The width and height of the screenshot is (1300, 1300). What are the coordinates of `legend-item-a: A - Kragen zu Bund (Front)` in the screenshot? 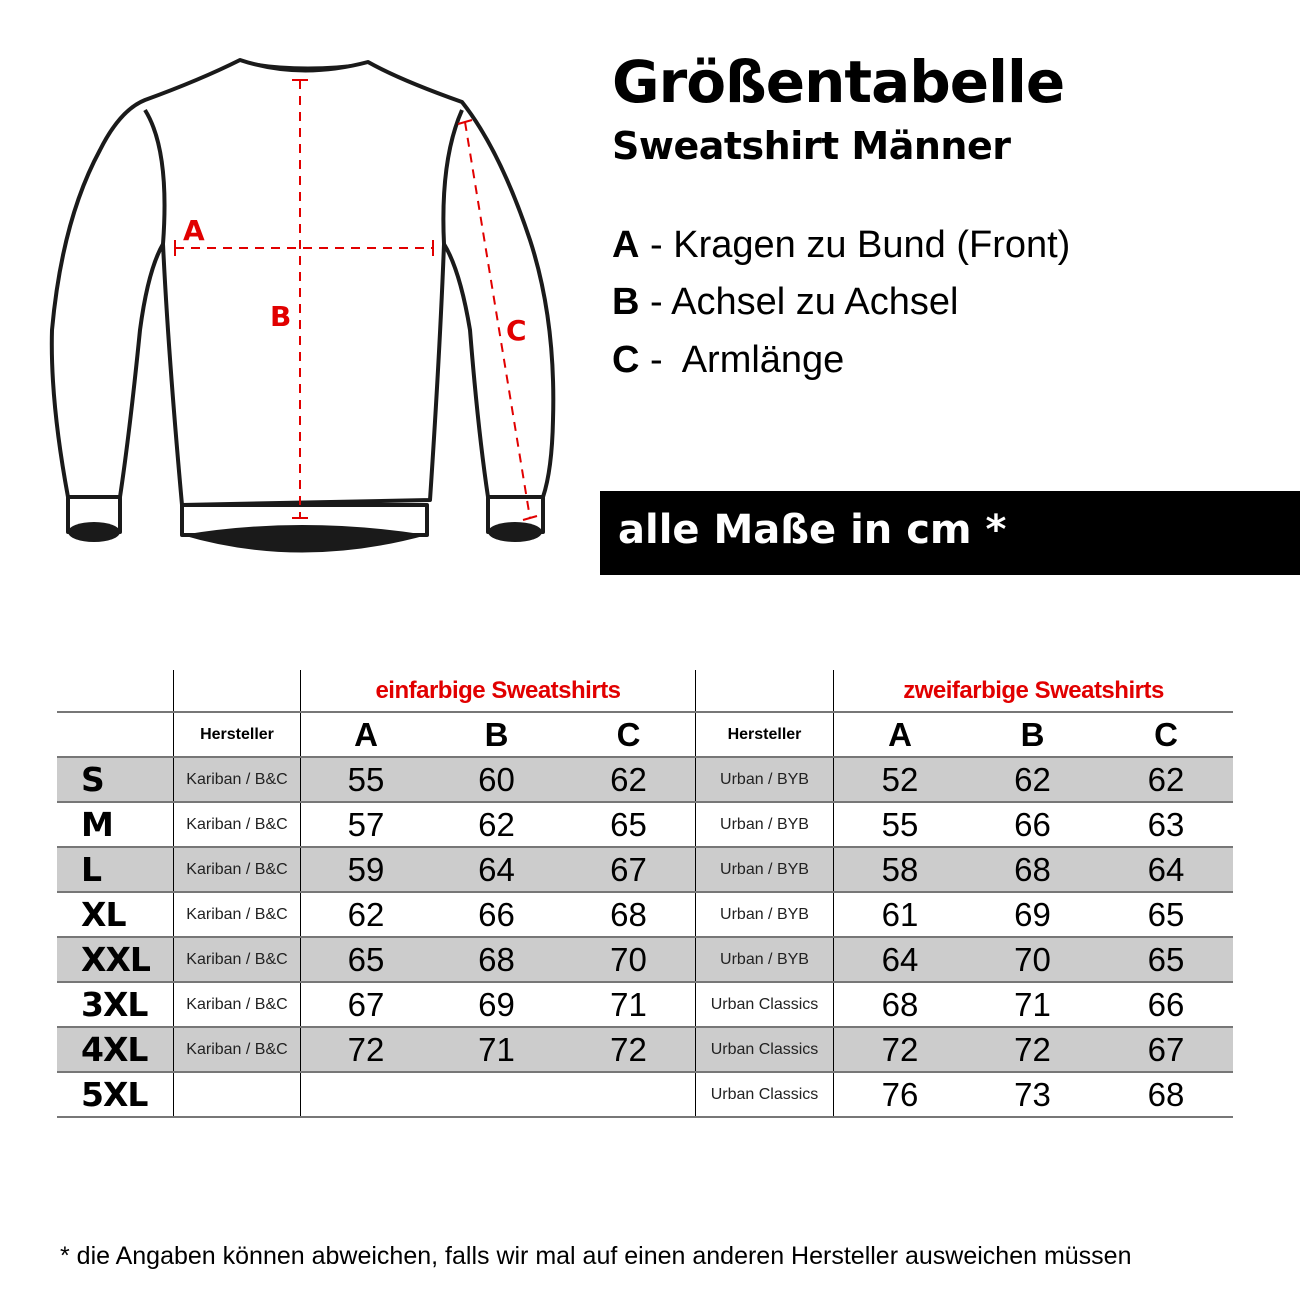 It's located at (841, 245).